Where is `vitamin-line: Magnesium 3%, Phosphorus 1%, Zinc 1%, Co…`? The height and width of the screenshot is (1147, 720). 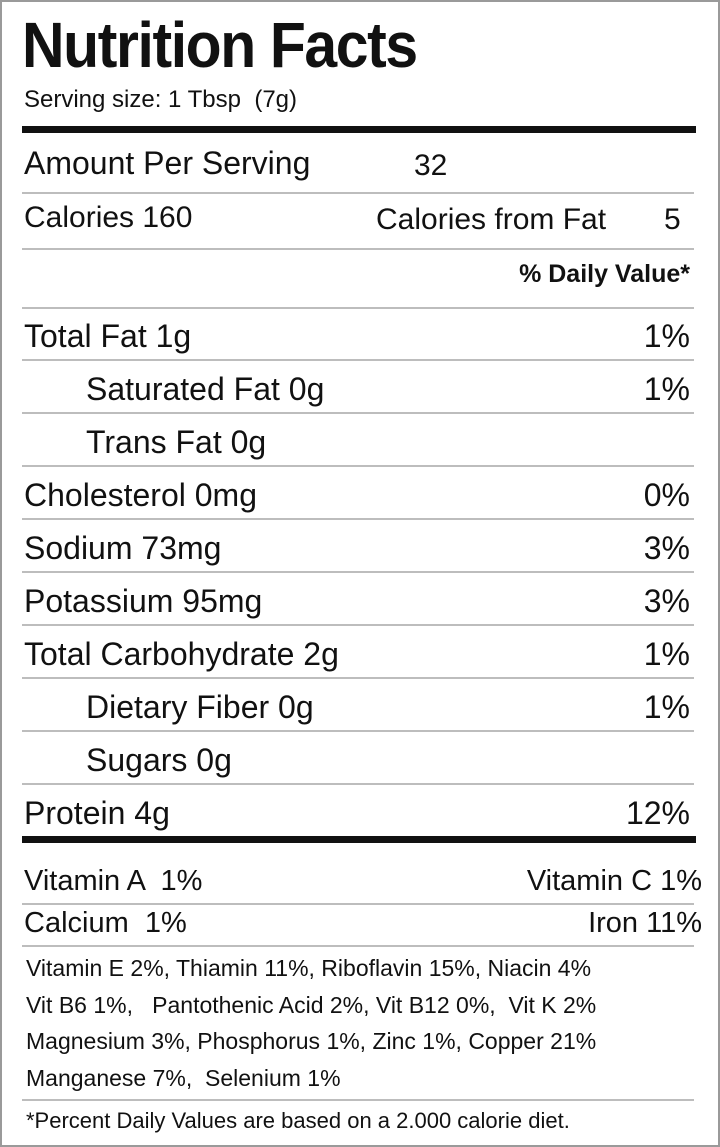
vitamin-line: Magnesium 3%, Phosphorus 1%, Zinc 1%, Co… is located at coordinates (311, 1041).